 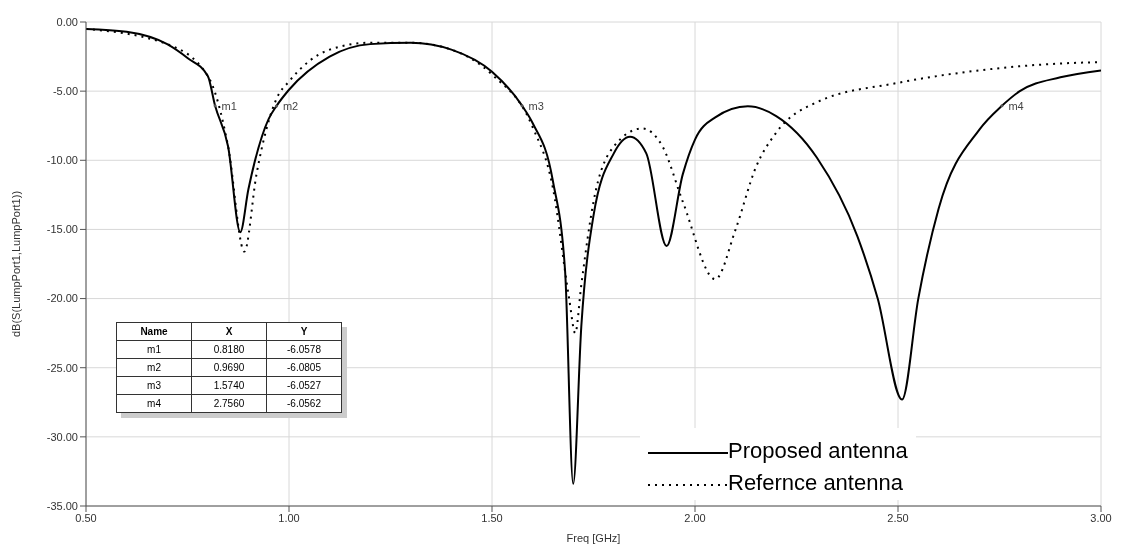 What do you see at coordinates (304, 403) in the screenshot?
I see `annotation: -6.0562` at bounding box center [304, 403].